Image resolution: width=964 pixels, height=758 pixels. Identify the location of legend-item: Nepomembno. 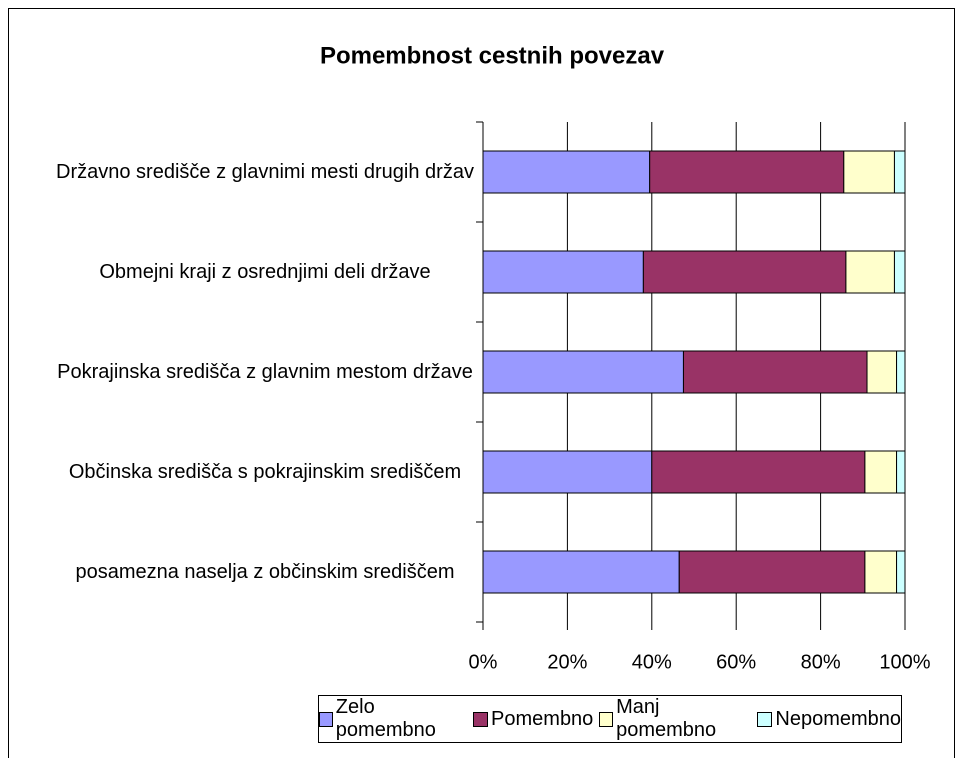
(829, 719).